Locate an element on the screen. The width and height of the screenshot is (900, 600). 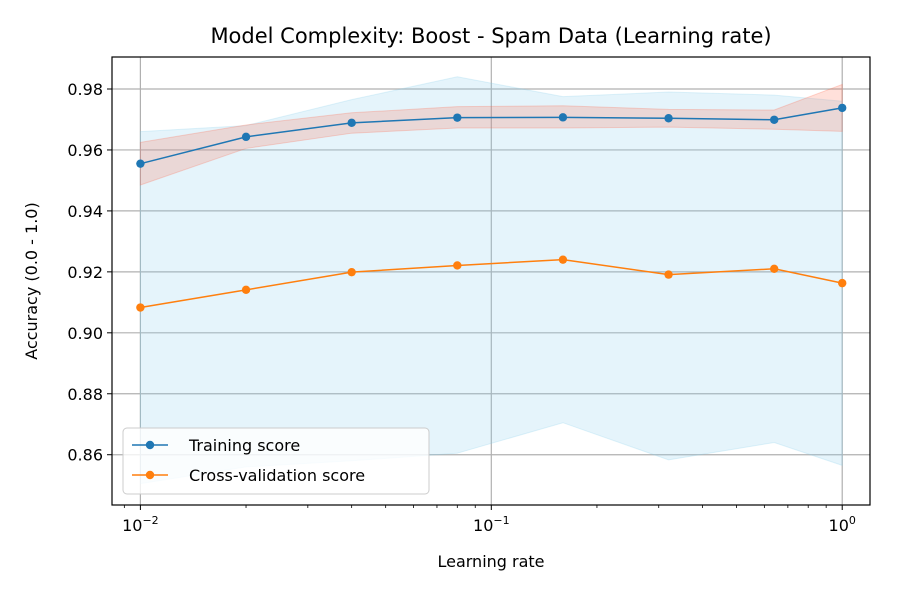
legend: Training score Cross-validation score is located at coordinates (276, 461).